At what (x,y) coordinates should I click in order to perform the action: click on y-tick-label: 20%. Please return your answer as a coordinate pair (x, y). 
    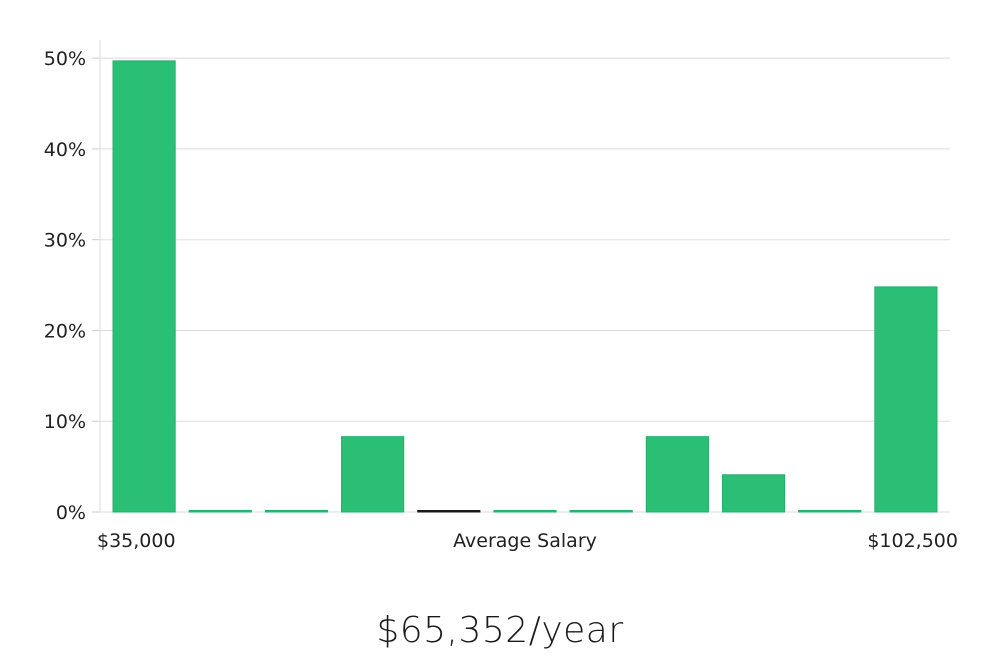
    Looking at the image, I should click on (65, 331).